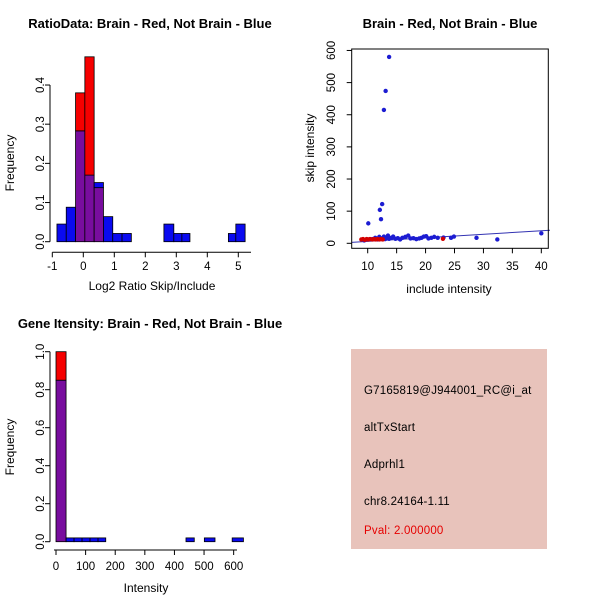 The height and width of the screenshot is (600, 600). I want to click on svg-text: 0.3, so click(41, 124).